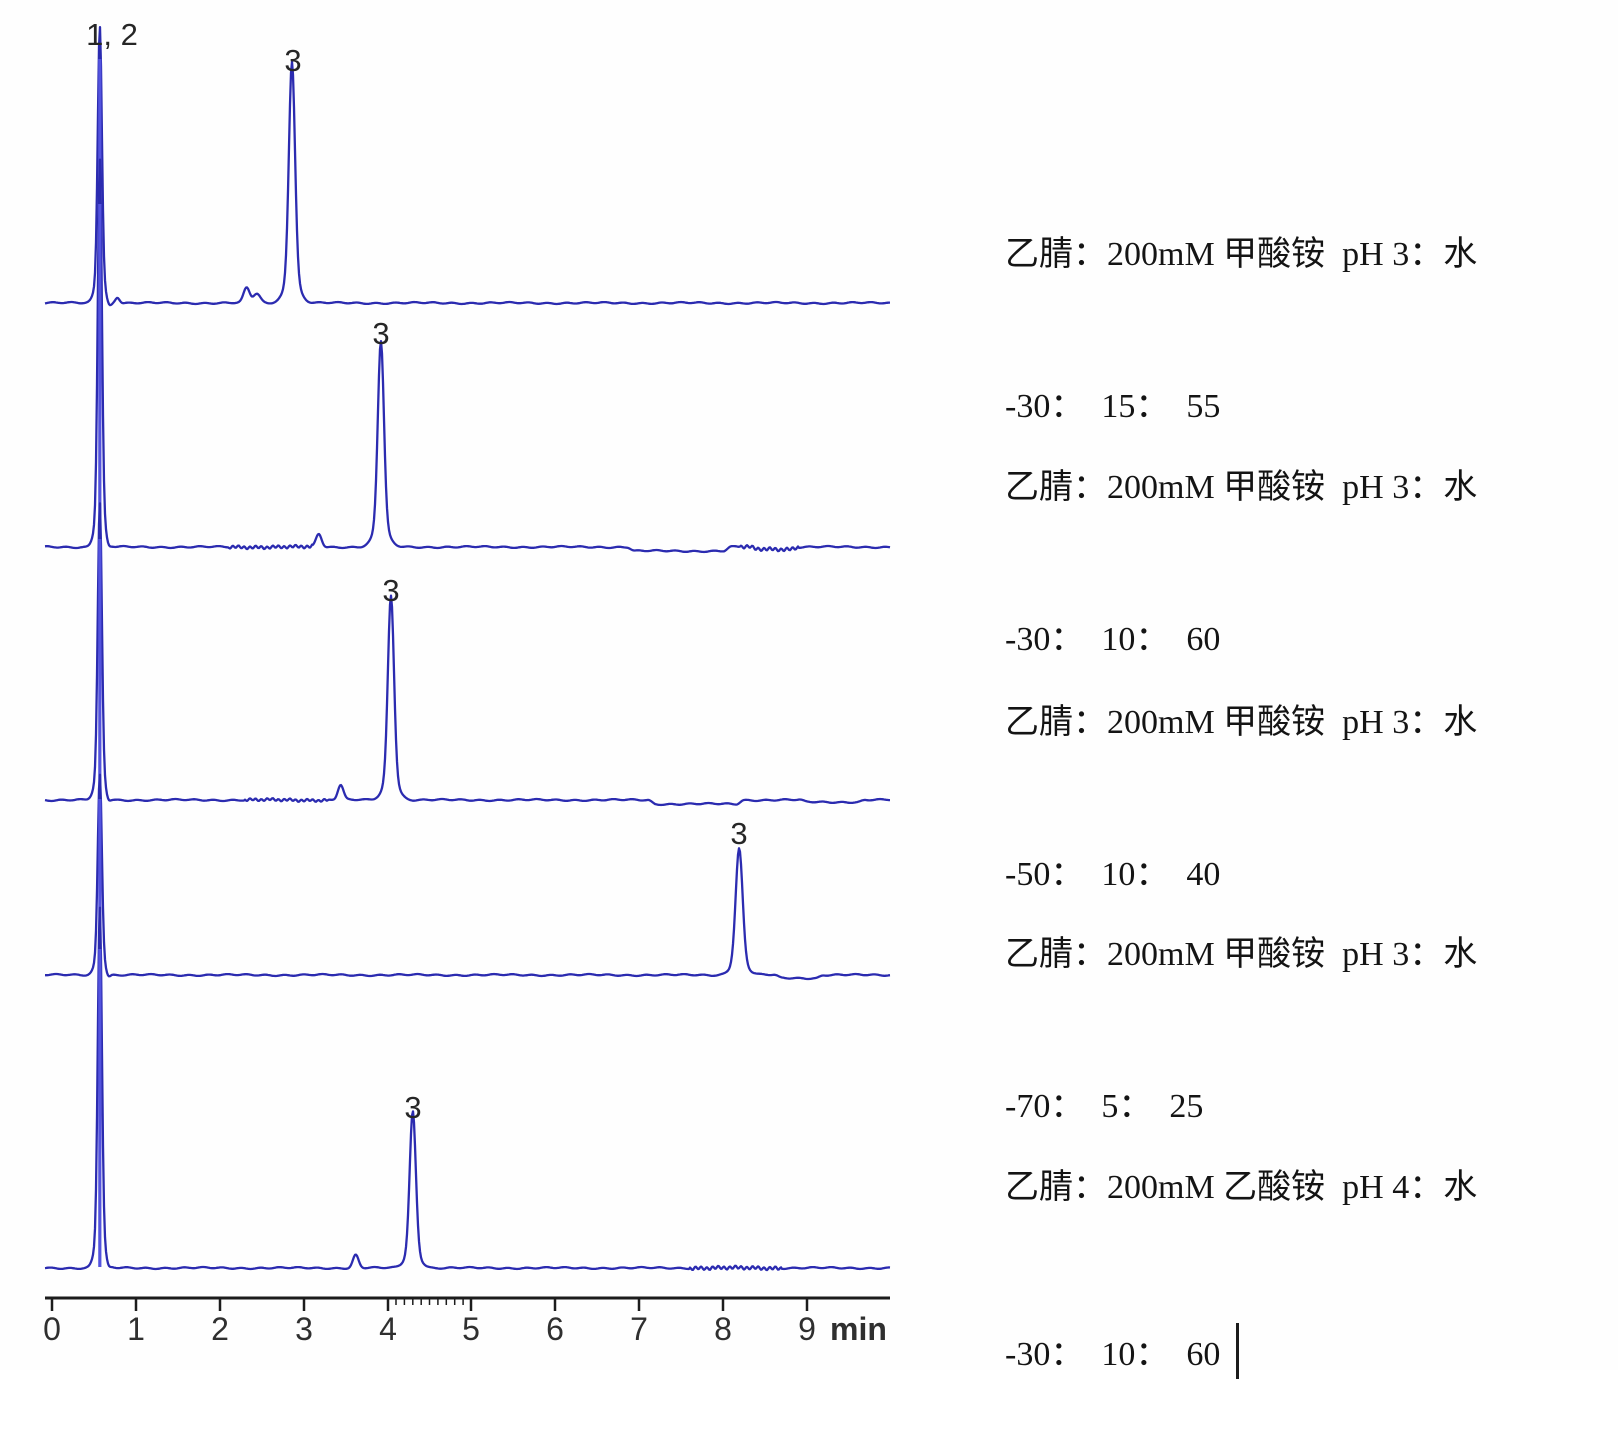 The width and height of the screenshot is (1618, 1448). What do you see at coordinates (390, 590) in the screenshot?
I see `peak-label-3-trace3: 3` at bounding box center [390, 590].